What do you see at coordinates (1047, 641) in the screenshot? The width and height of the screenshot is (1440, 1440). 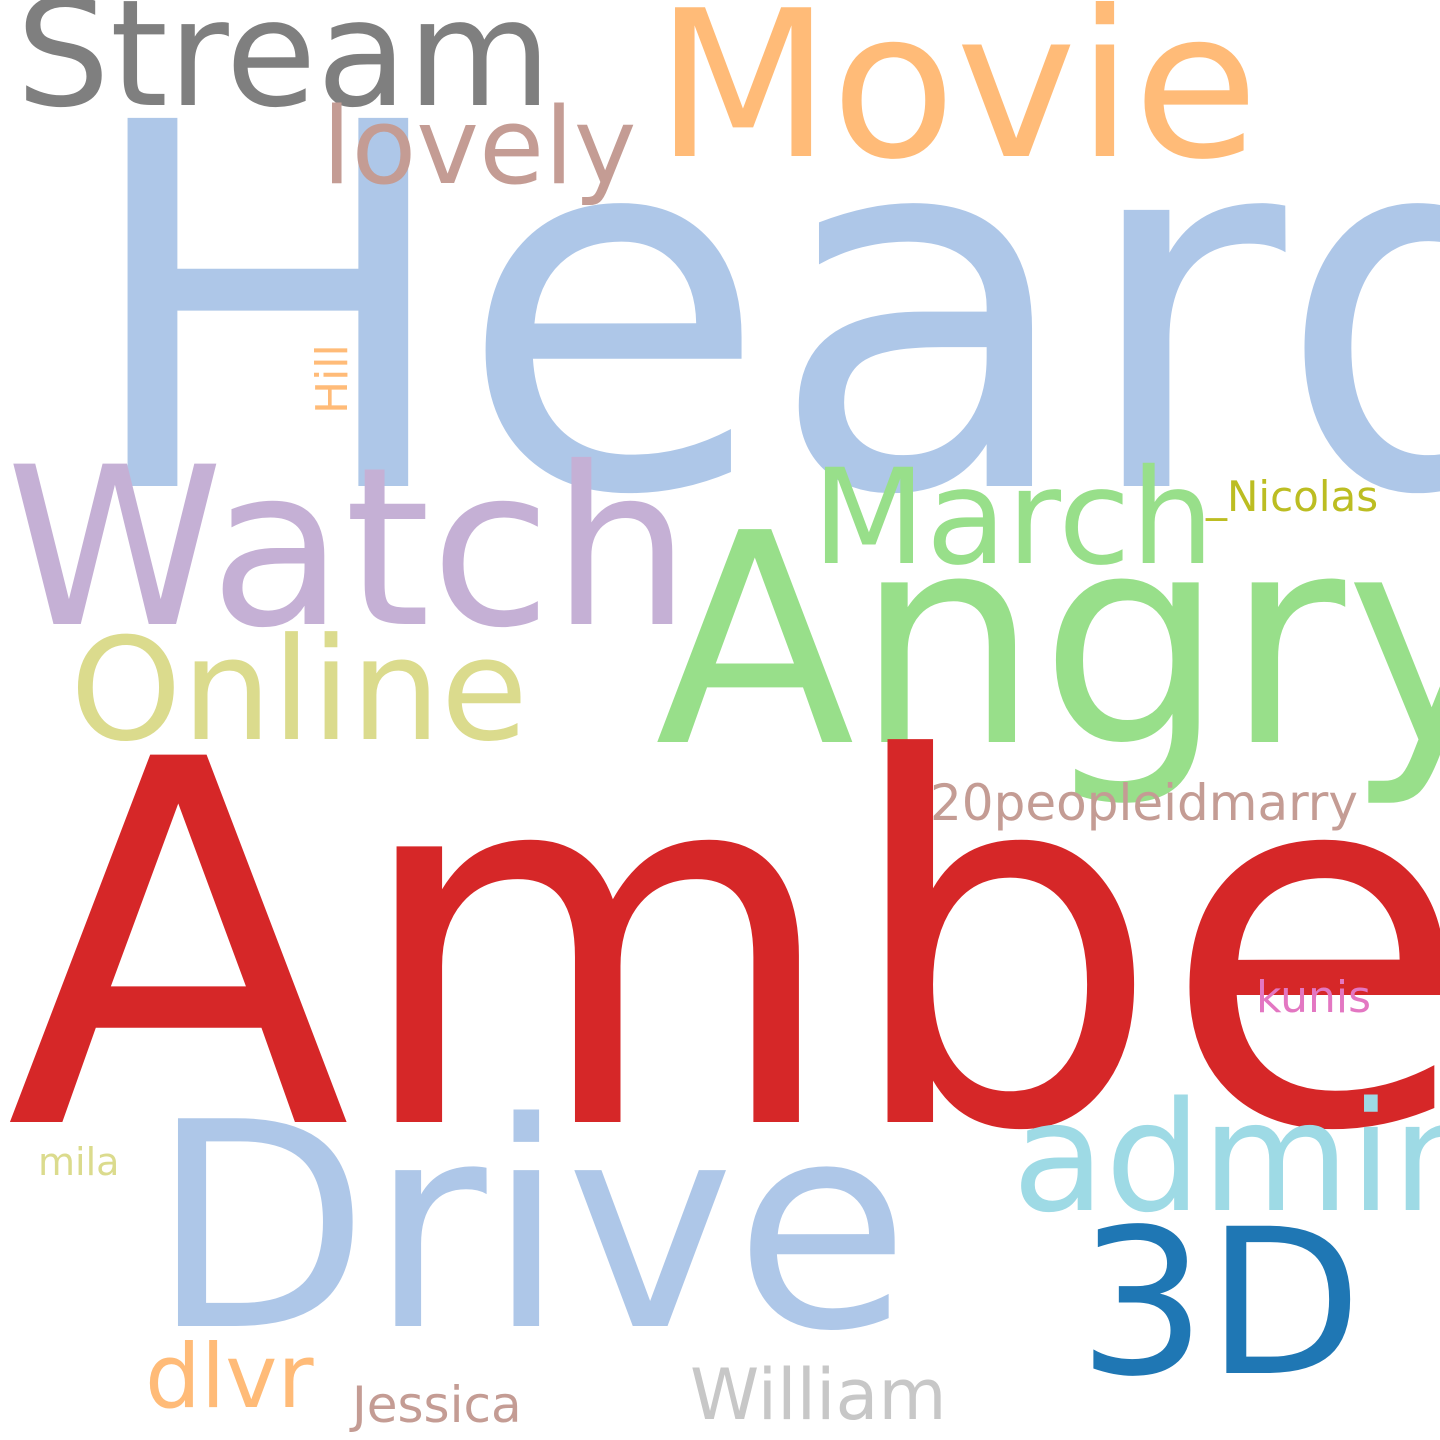 I see `word-angry: Angry` at bounding box center [1047, 641].